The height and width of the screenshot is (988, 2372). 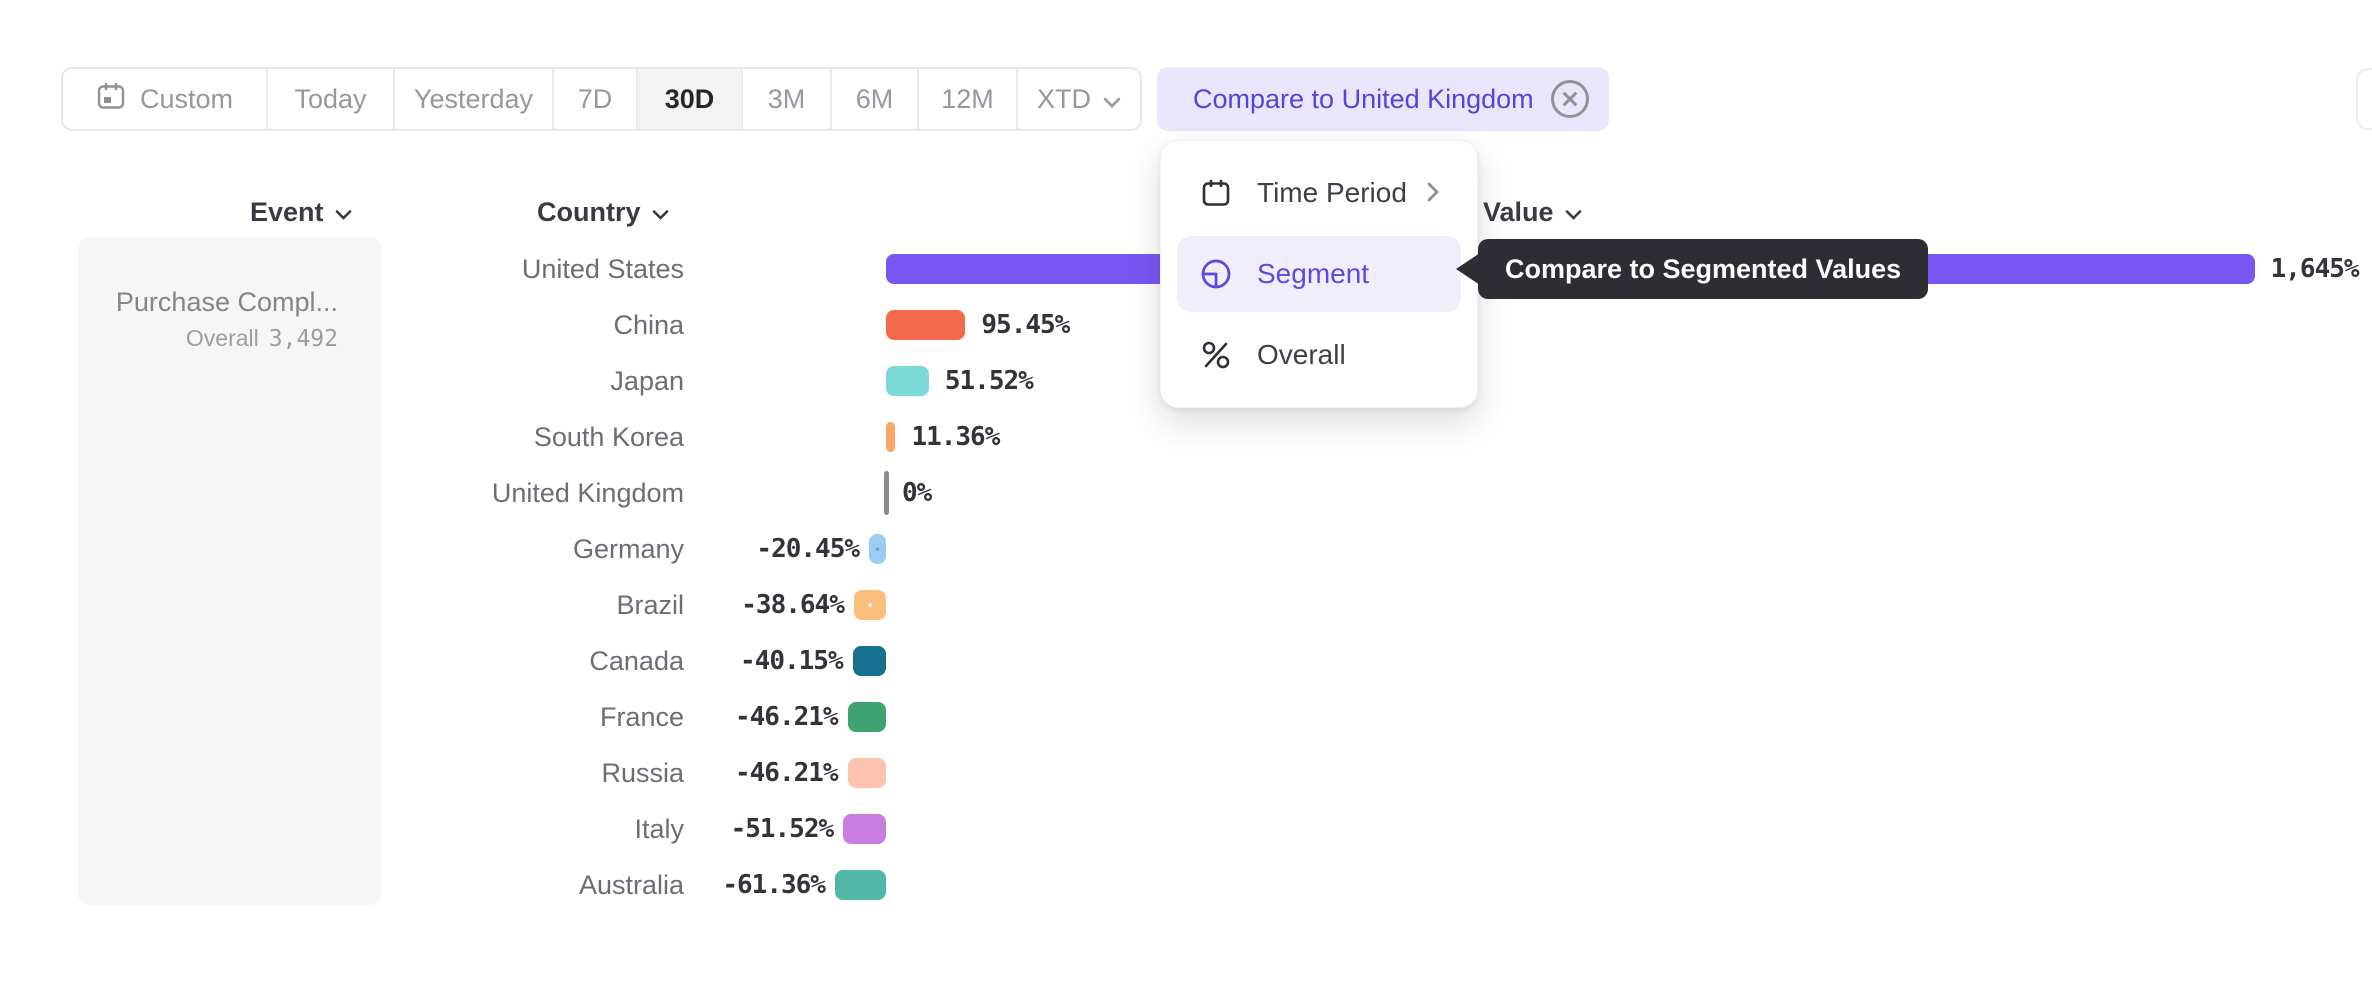 What do you see at coordinates (587, 493) in the screenshot?
I see `country-label: United Kingdom` at bounding box center [587, 493].